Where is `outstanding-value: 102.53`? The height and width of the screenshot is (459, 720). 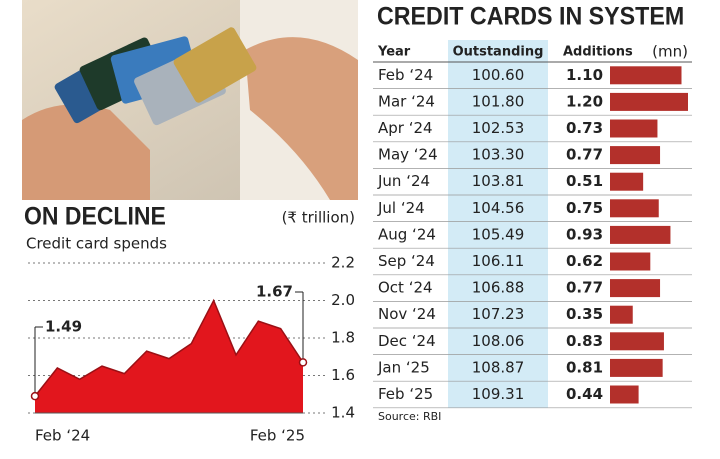
outstanding-value: 102.53 is located at coordinates (498, 128).